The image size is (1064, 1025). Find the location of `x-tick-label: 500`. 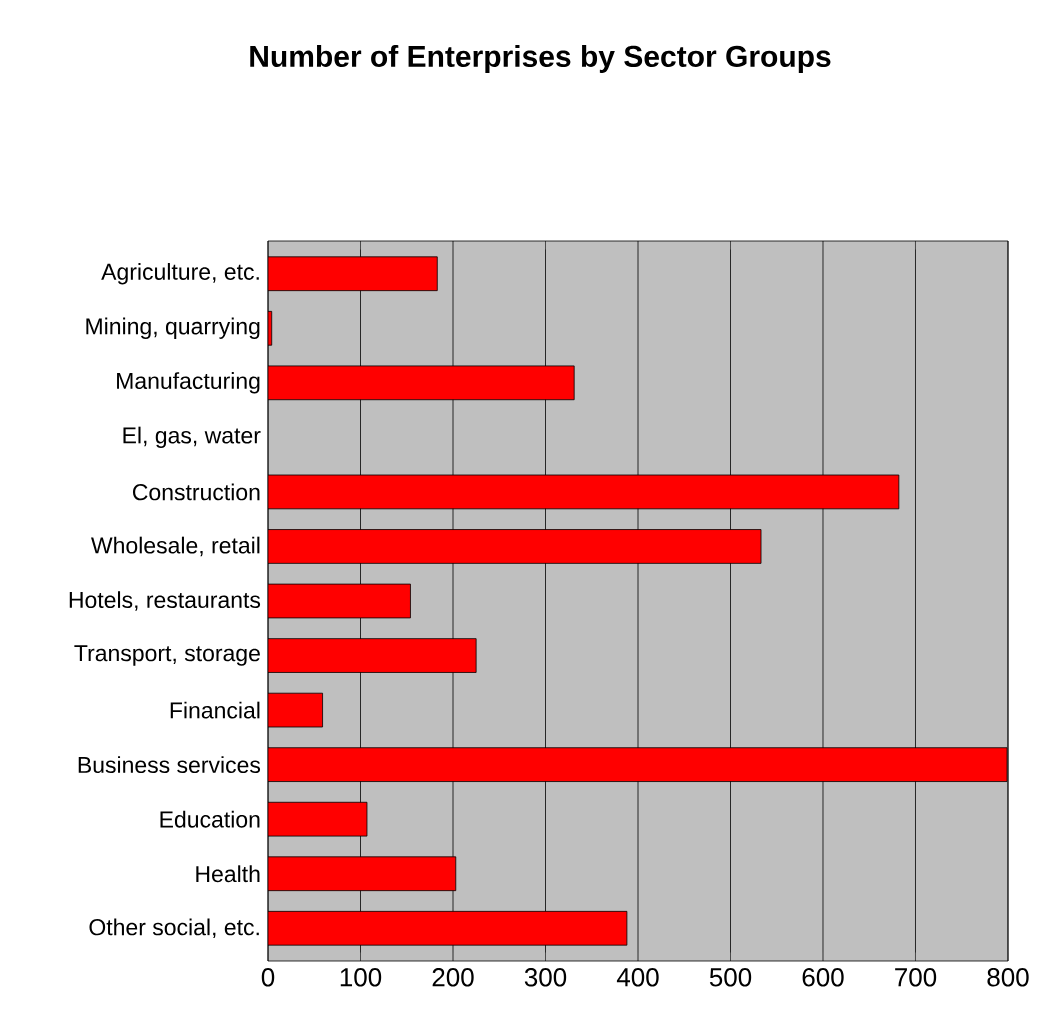

x-tick-label: 500 is located at coordinates (730, 977).